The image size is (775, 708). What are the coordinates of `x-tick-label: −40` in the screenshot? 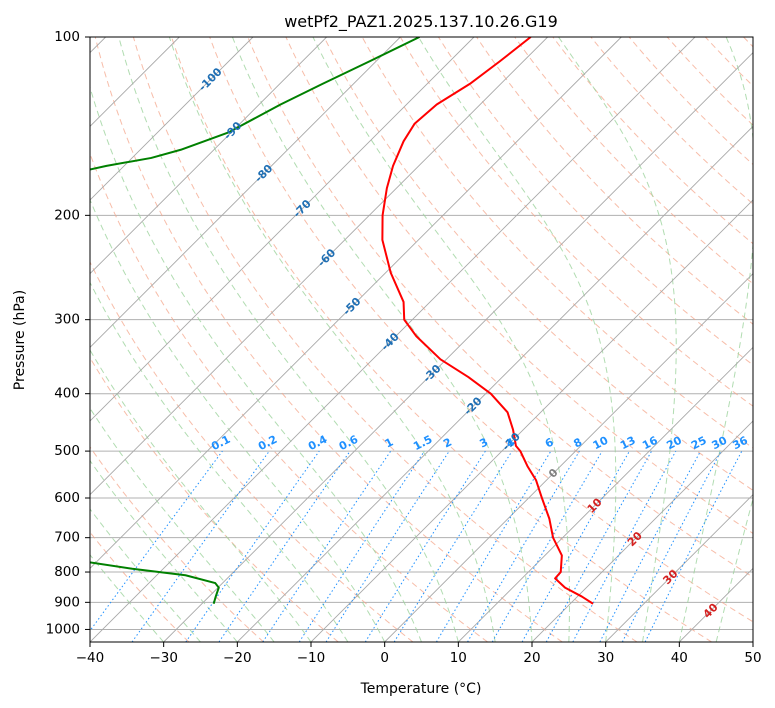 It's located at (90, 658).